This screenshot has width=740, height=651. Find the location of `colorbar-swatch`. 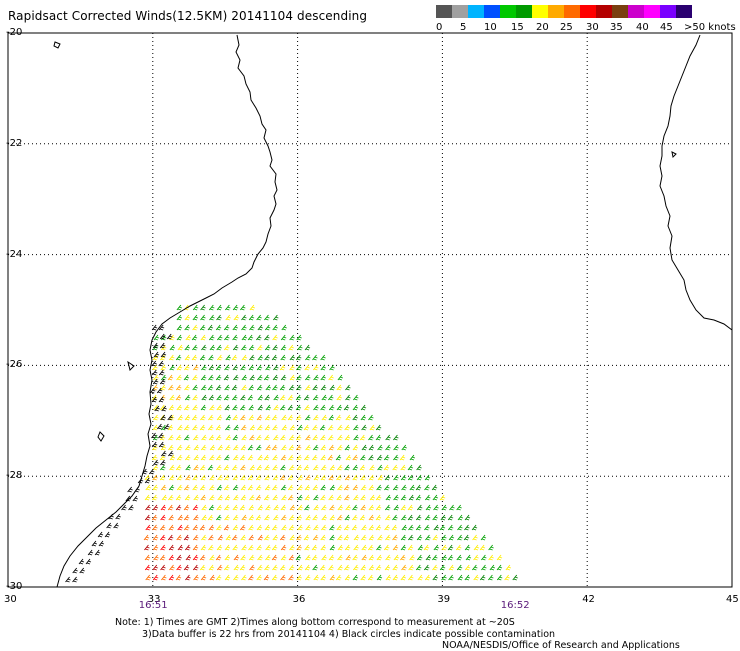

colorbar-swatch is located at coordinates (652, 11).